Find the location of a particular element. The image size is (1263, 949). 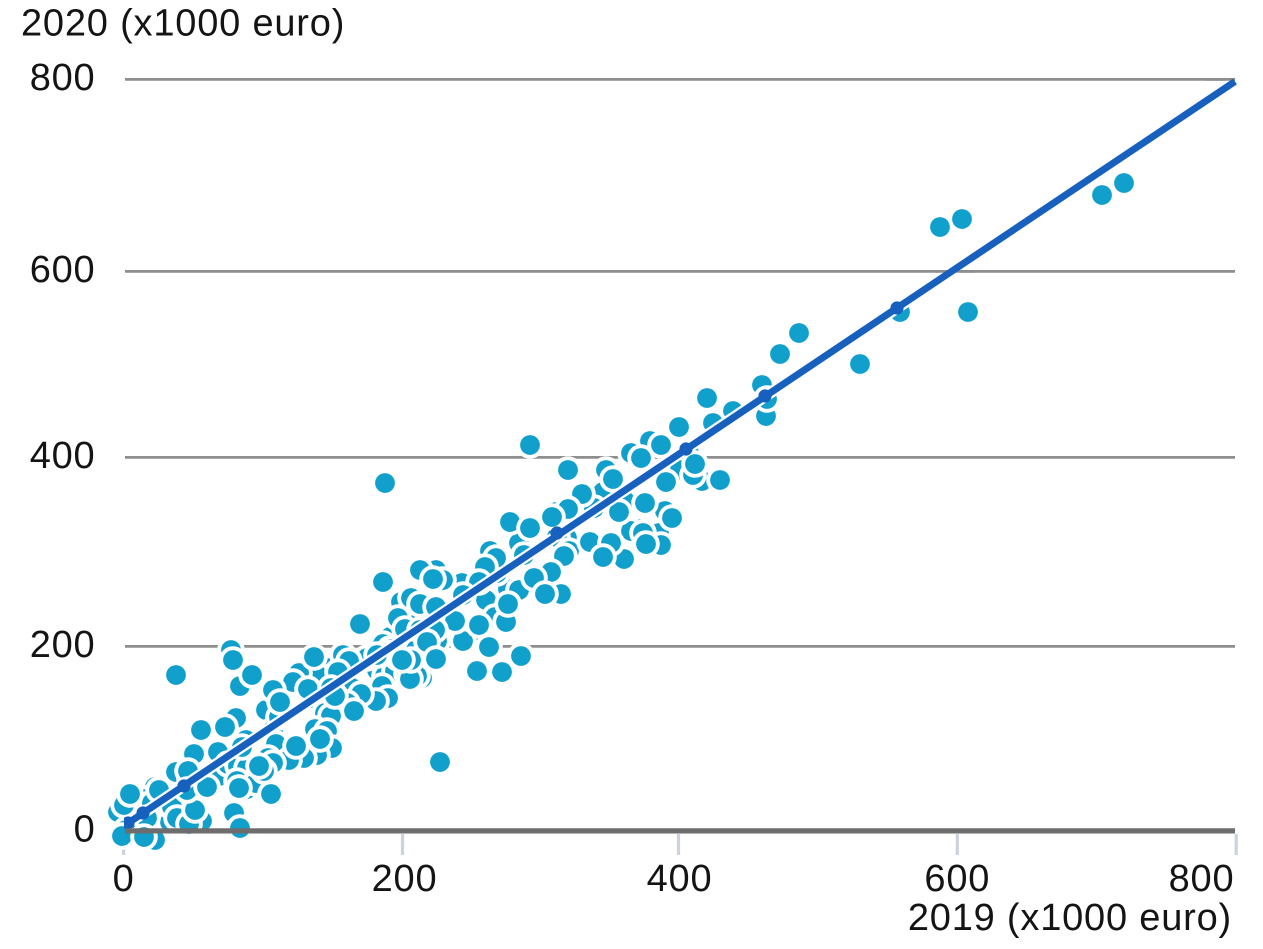

svg-text: 2020 (x1000 euro) is located at coordinates (183, 23).